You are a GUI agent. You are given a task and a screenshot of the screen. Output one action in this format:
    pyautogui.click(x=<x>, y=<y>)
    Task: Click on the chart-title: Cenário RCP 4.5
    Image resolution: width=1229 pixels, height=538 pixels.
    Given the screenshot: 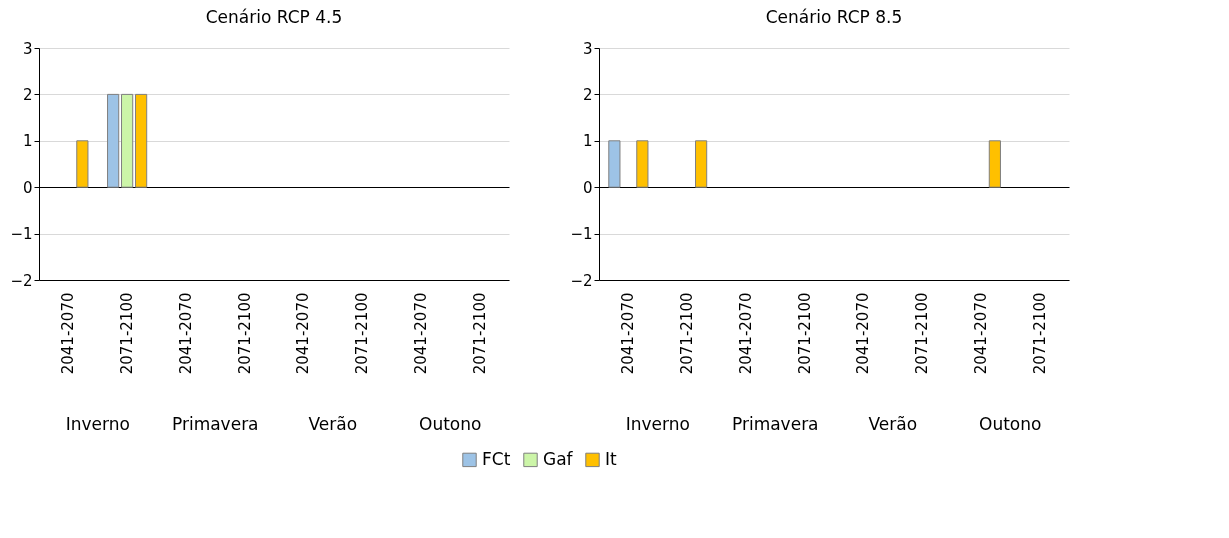 What is the action you would take?
    pyautogui.click(x=274, y=17)
    